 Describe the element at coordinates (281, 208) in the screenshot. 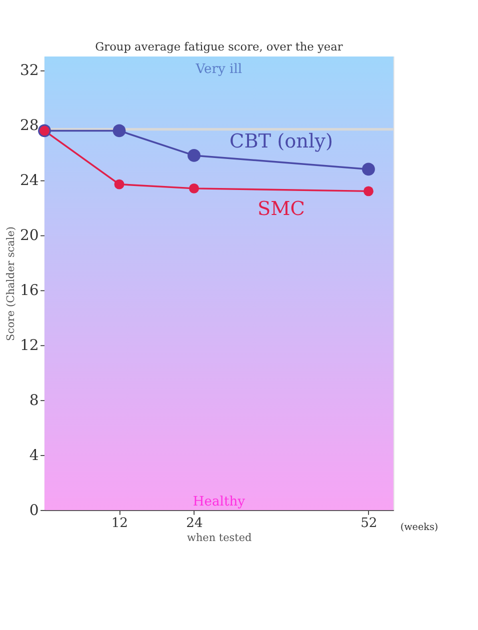

I see `series-label: SMC` at that location.